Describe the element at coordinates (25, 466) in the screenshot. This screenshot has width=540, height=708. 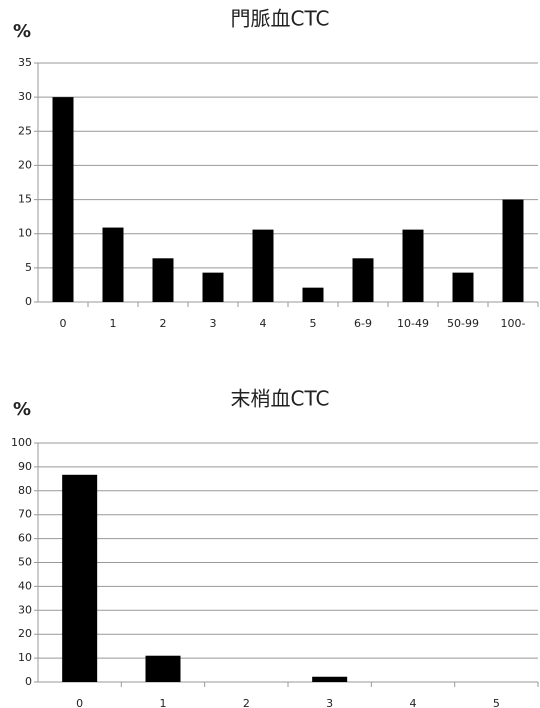
I see `y-tick-label: 90` at that location.